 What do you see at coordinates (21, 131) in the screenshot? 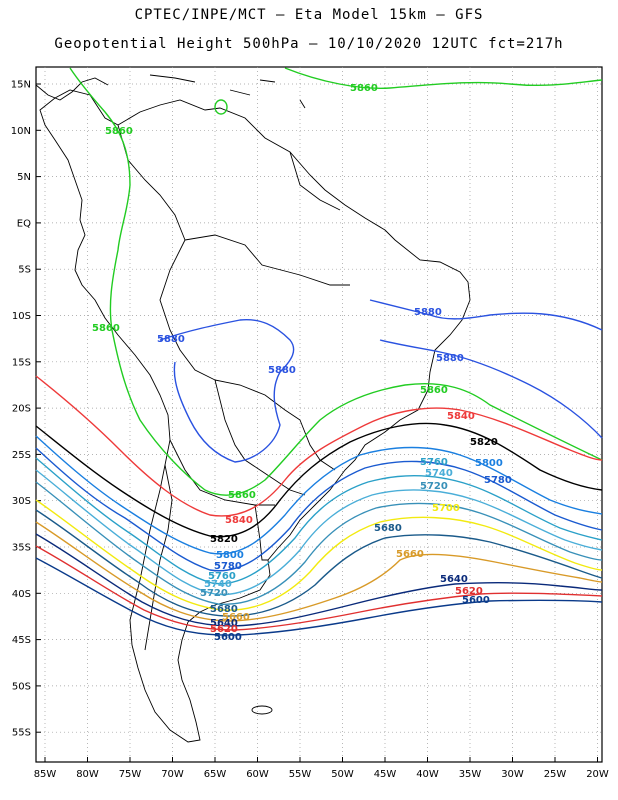
I see `latitude-label: 10N` at bounding box center [21, 131].